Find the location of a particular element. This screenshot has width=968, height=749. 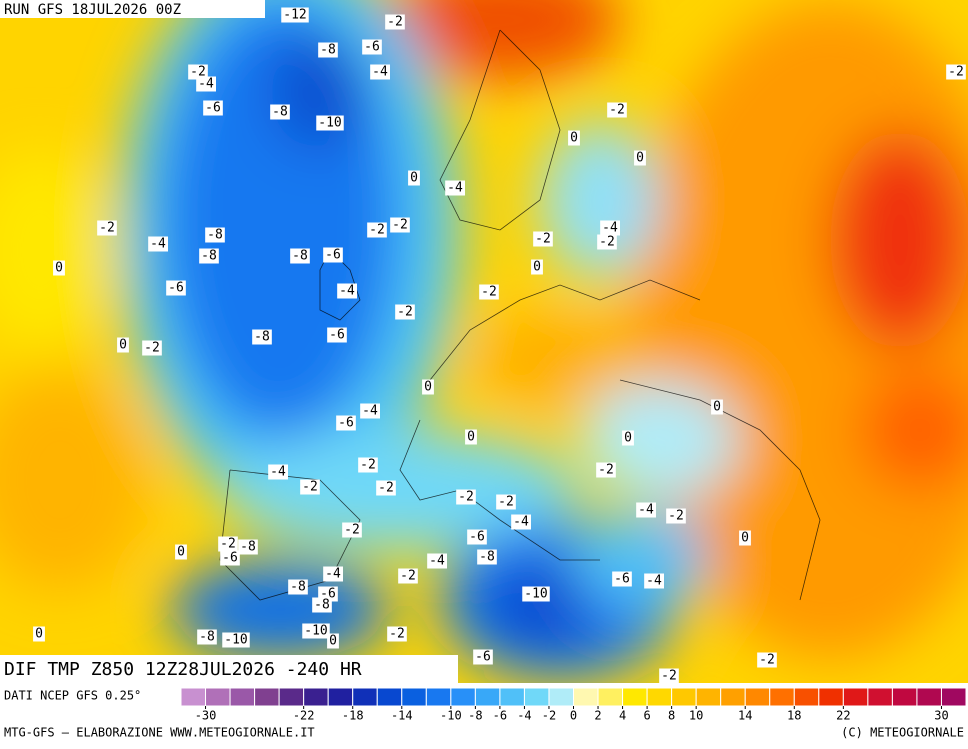

contour-label: -10 is located at coordinates (316, 631).